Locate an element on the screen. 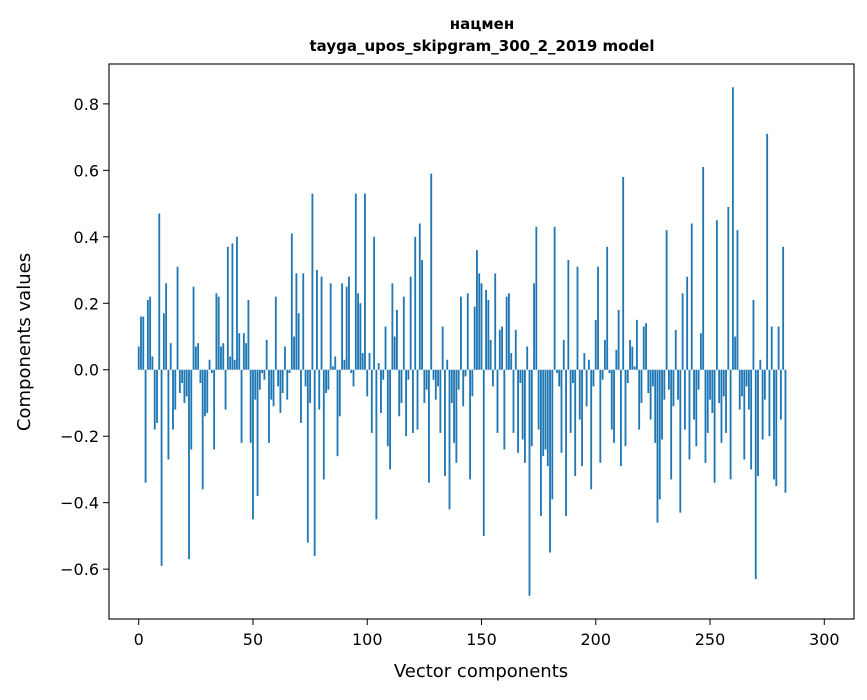 This screenshot has width=867, height=700. y-tick-label: 0.8 is located at coordinates (86, 104).